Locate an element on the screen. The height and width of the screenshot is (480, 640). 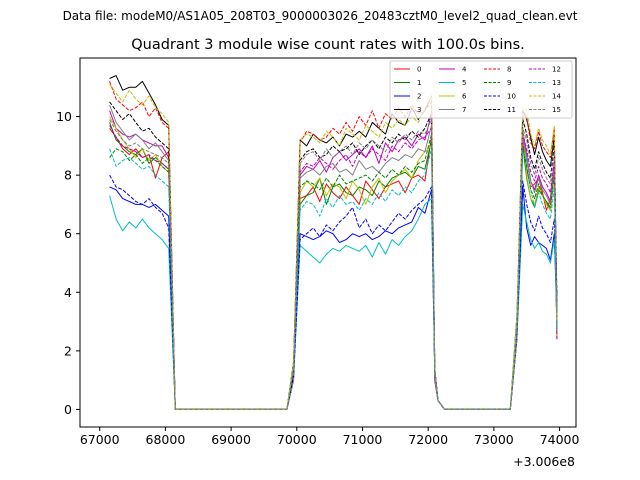
y-tick-label: 6 is located at coordinates (68, 233).